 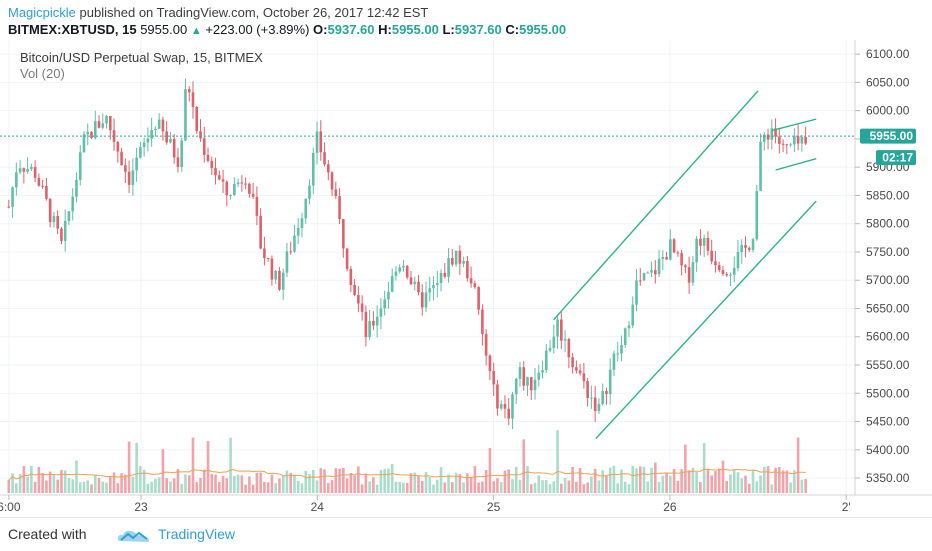 What do you see at coordinates (656, 205) in the screenshot?
I see `channel-upper-line` at bounding box center [656, 205].